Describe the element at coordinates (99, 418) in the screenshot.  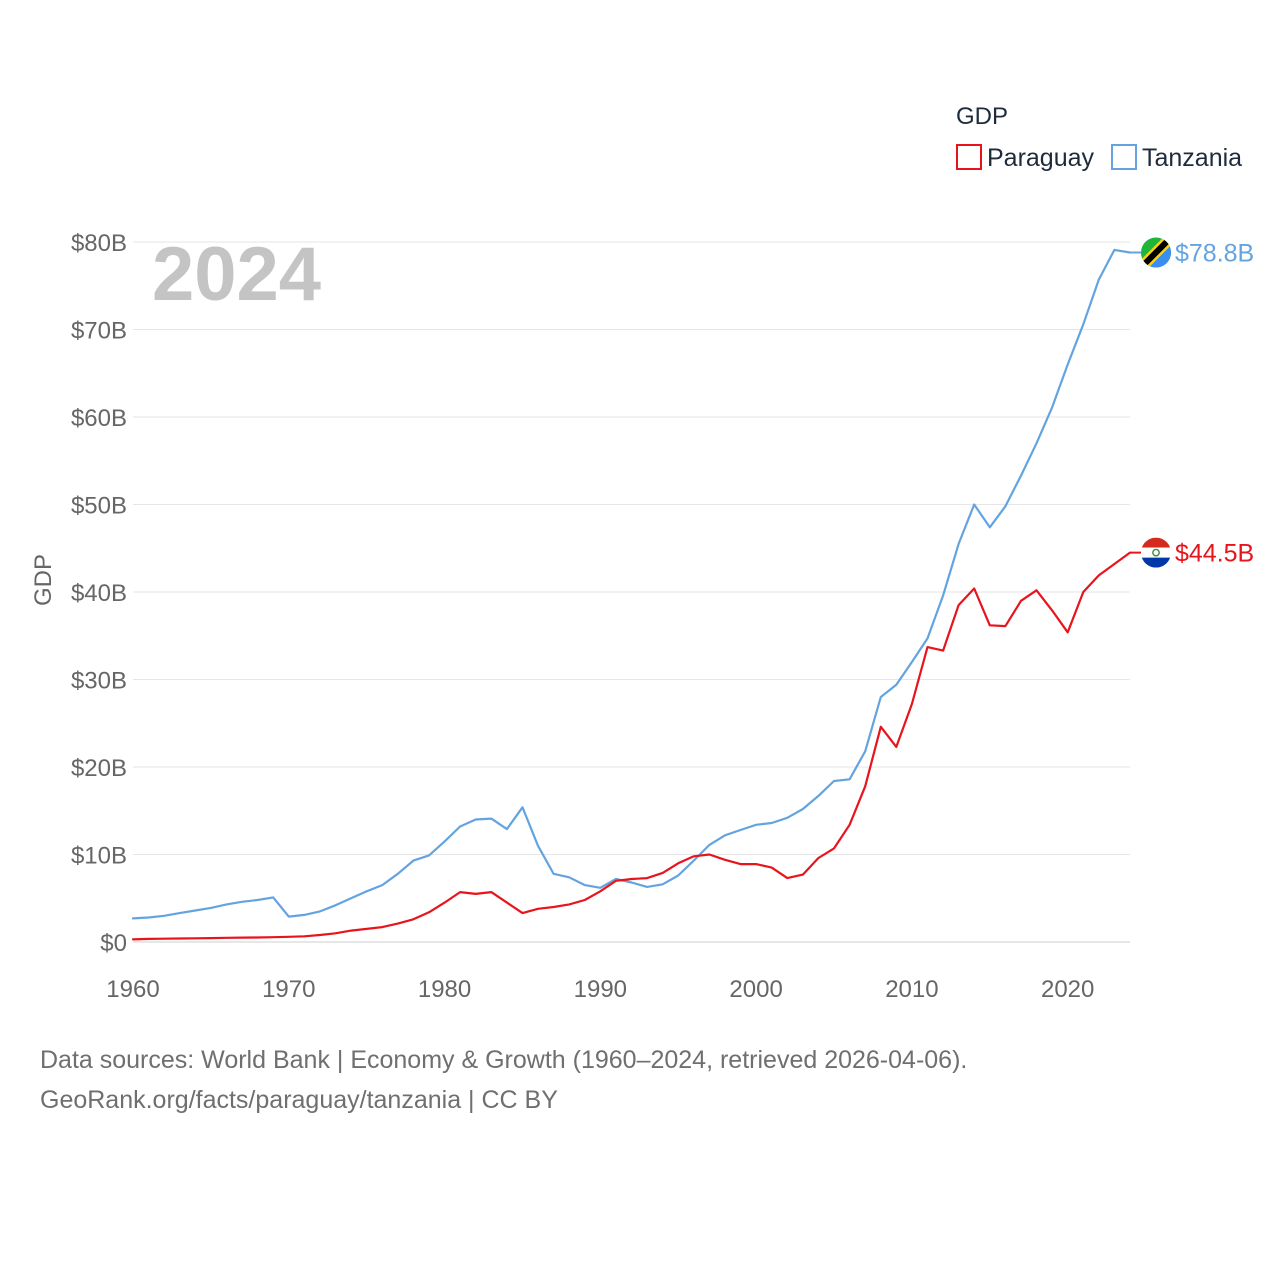
I see `y-tick-label: $60B` at that location.